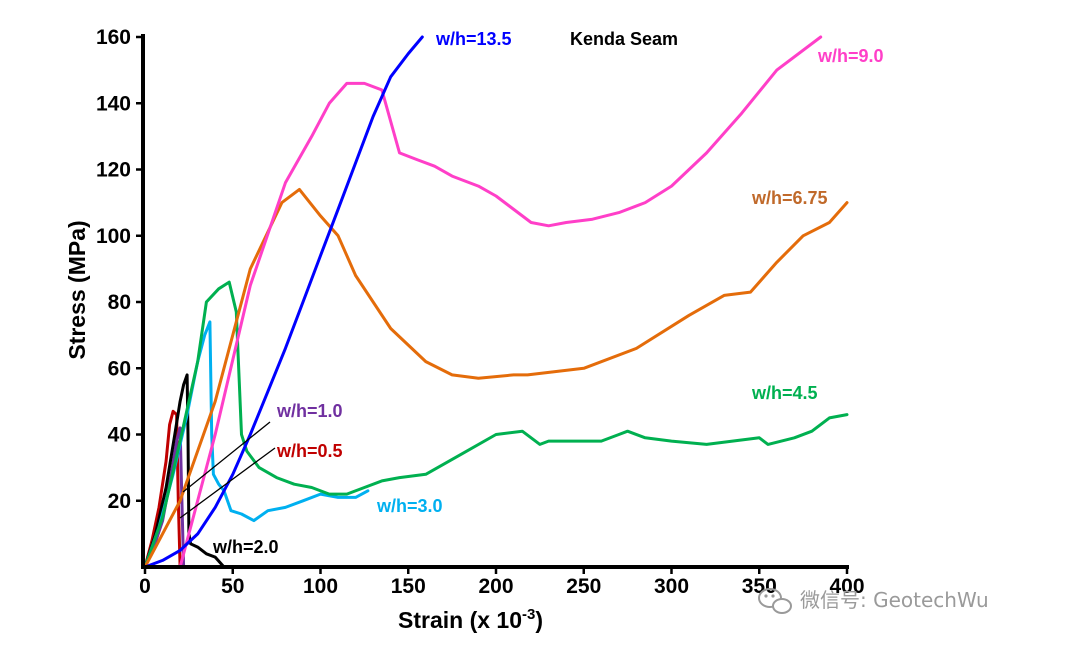 The height and width of the screenshot is (647, 1080). What do you see at coordinates (846, 586) in the screenshot?
I see `x-tick-label: 400` at bounding box center [846, 586].